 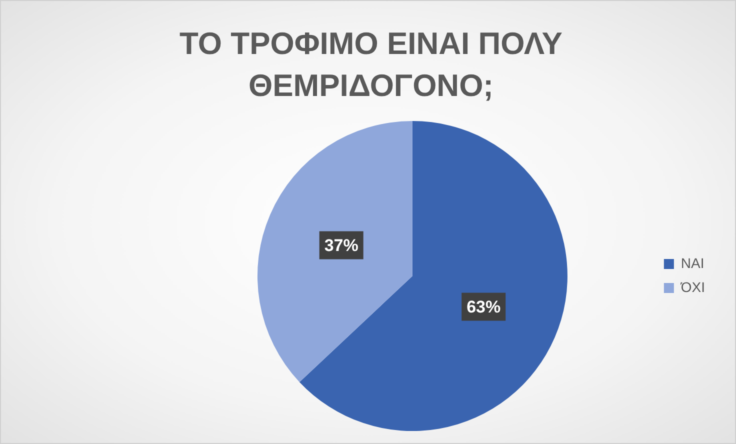 What do you see at coordinates (693, 286) in the screenshot?
I see `legend-label: ΌΧΙ` at bounding box center [693, 286].